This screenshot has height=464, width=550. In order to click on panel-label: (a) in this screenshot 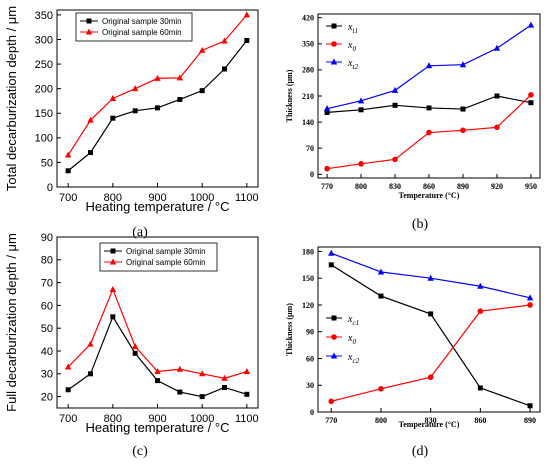, I will do `click(140, 232)`.